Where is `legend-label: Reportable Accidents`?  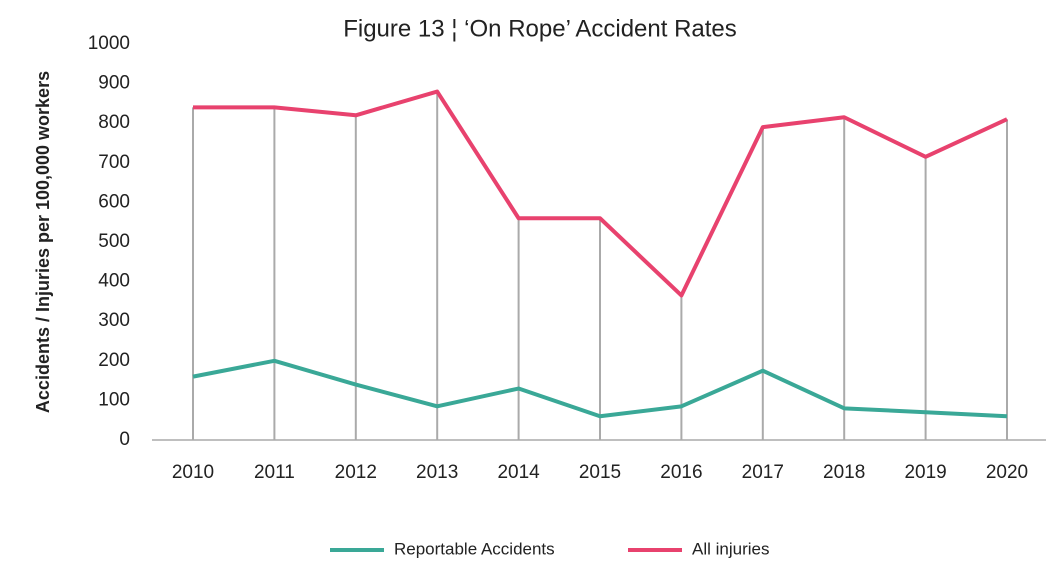 legend-label: Reportable Accidents is located at coordinates (474, 548).